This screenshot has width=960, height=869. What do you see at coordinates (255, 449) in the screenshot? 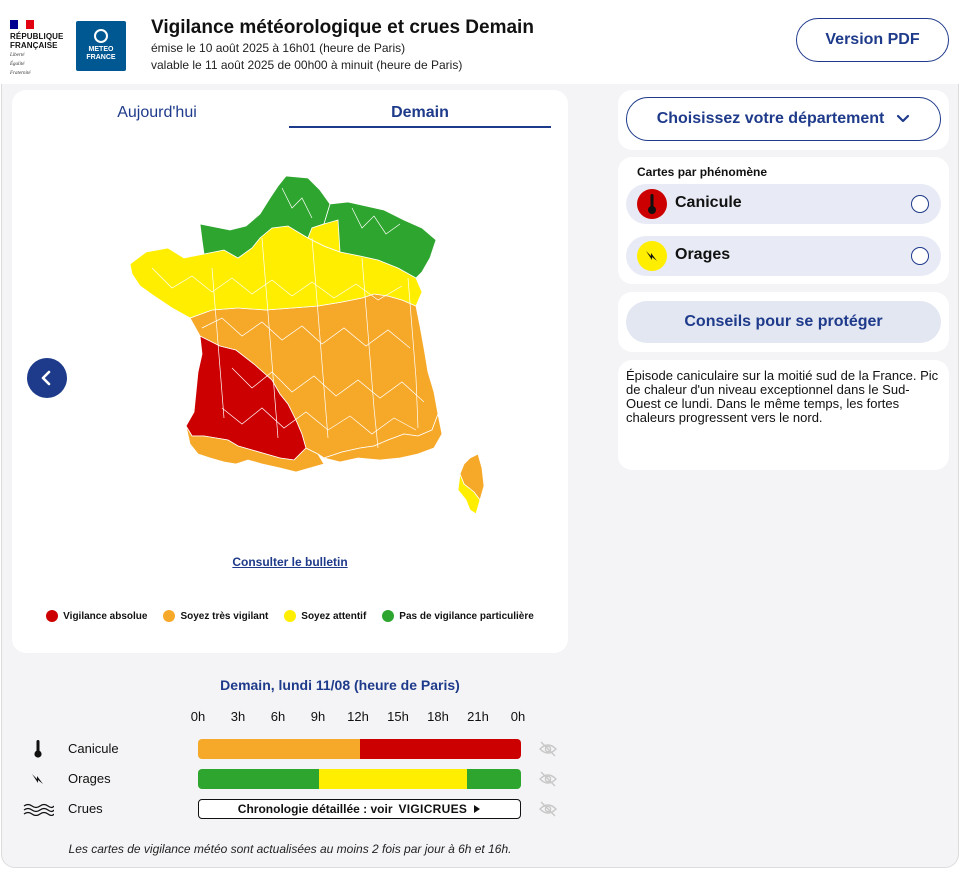
I see `map-region-southwest-orange` at bounding box center [255, 449].